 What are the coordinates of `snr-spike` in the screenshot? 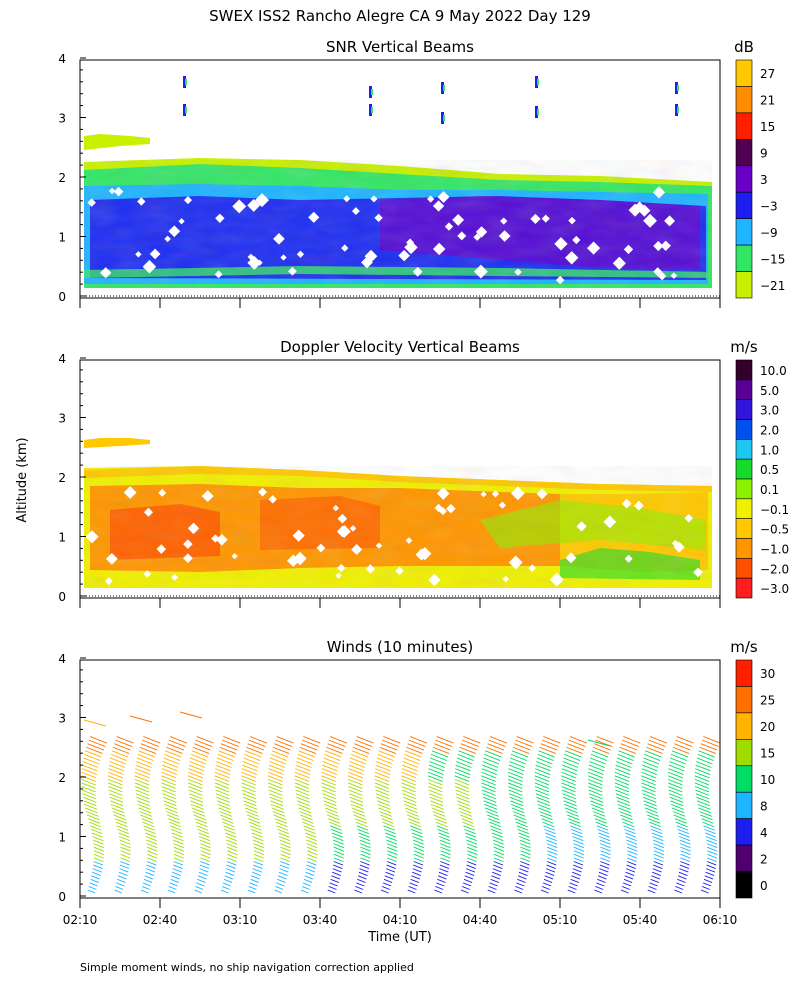 It's located at (678, 110).